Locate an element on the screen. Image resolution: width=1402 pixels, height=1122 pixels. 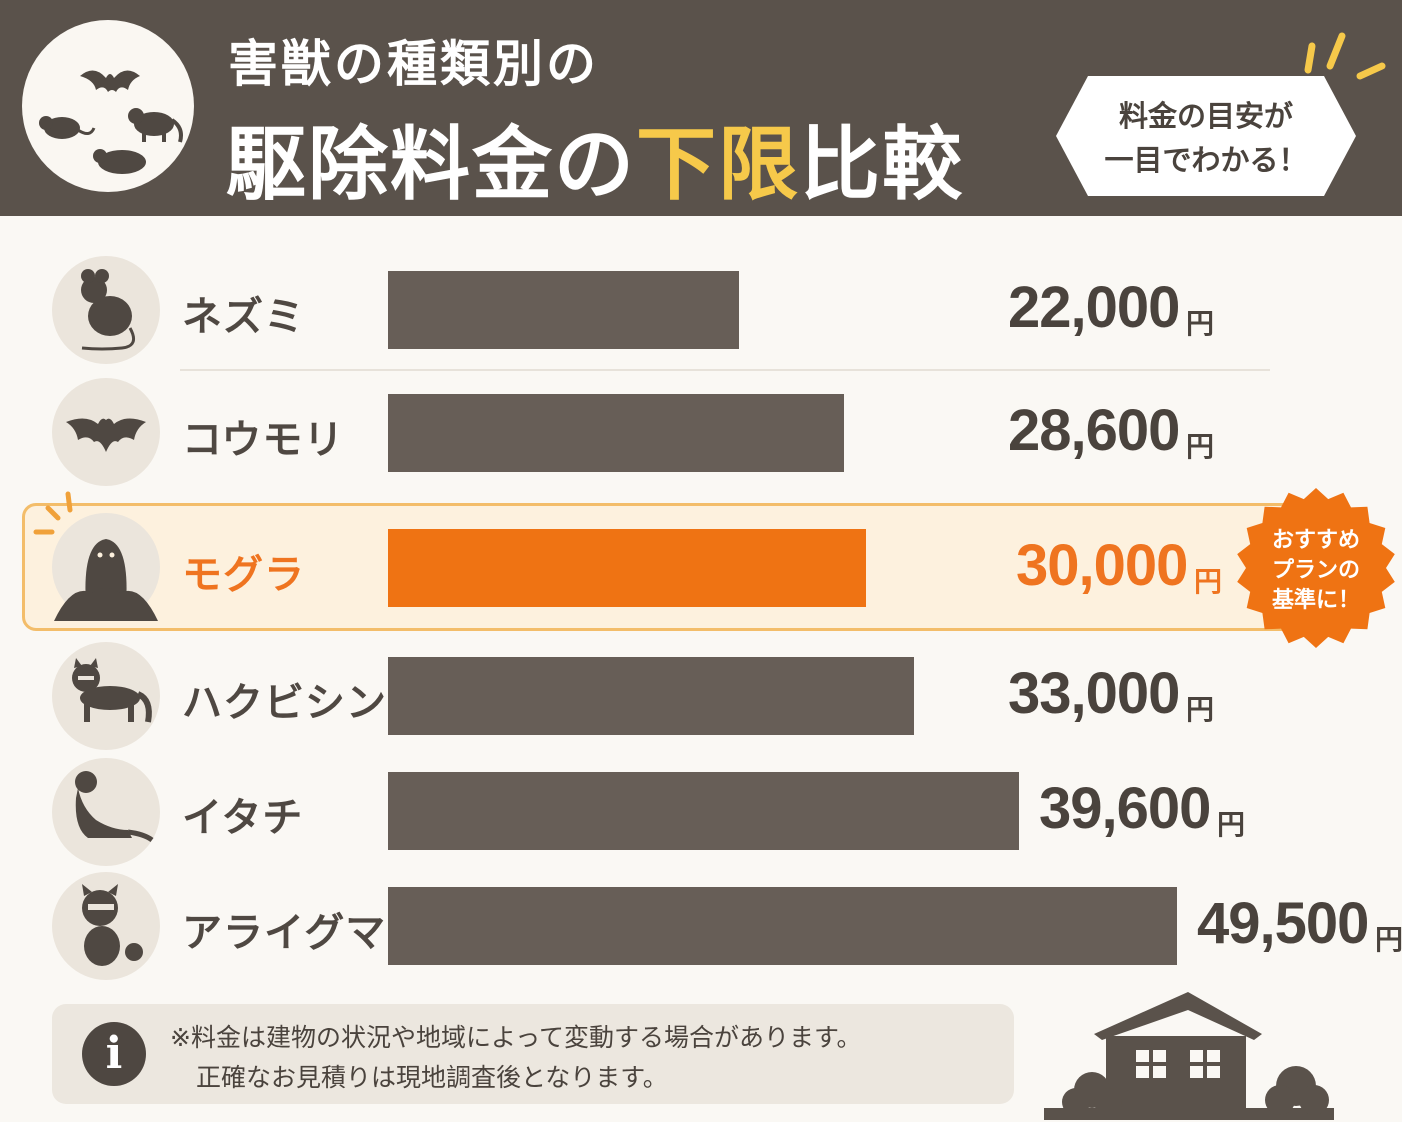
title-line-2: 駆除料金の下限比較 is located at coordinates (595, 158).